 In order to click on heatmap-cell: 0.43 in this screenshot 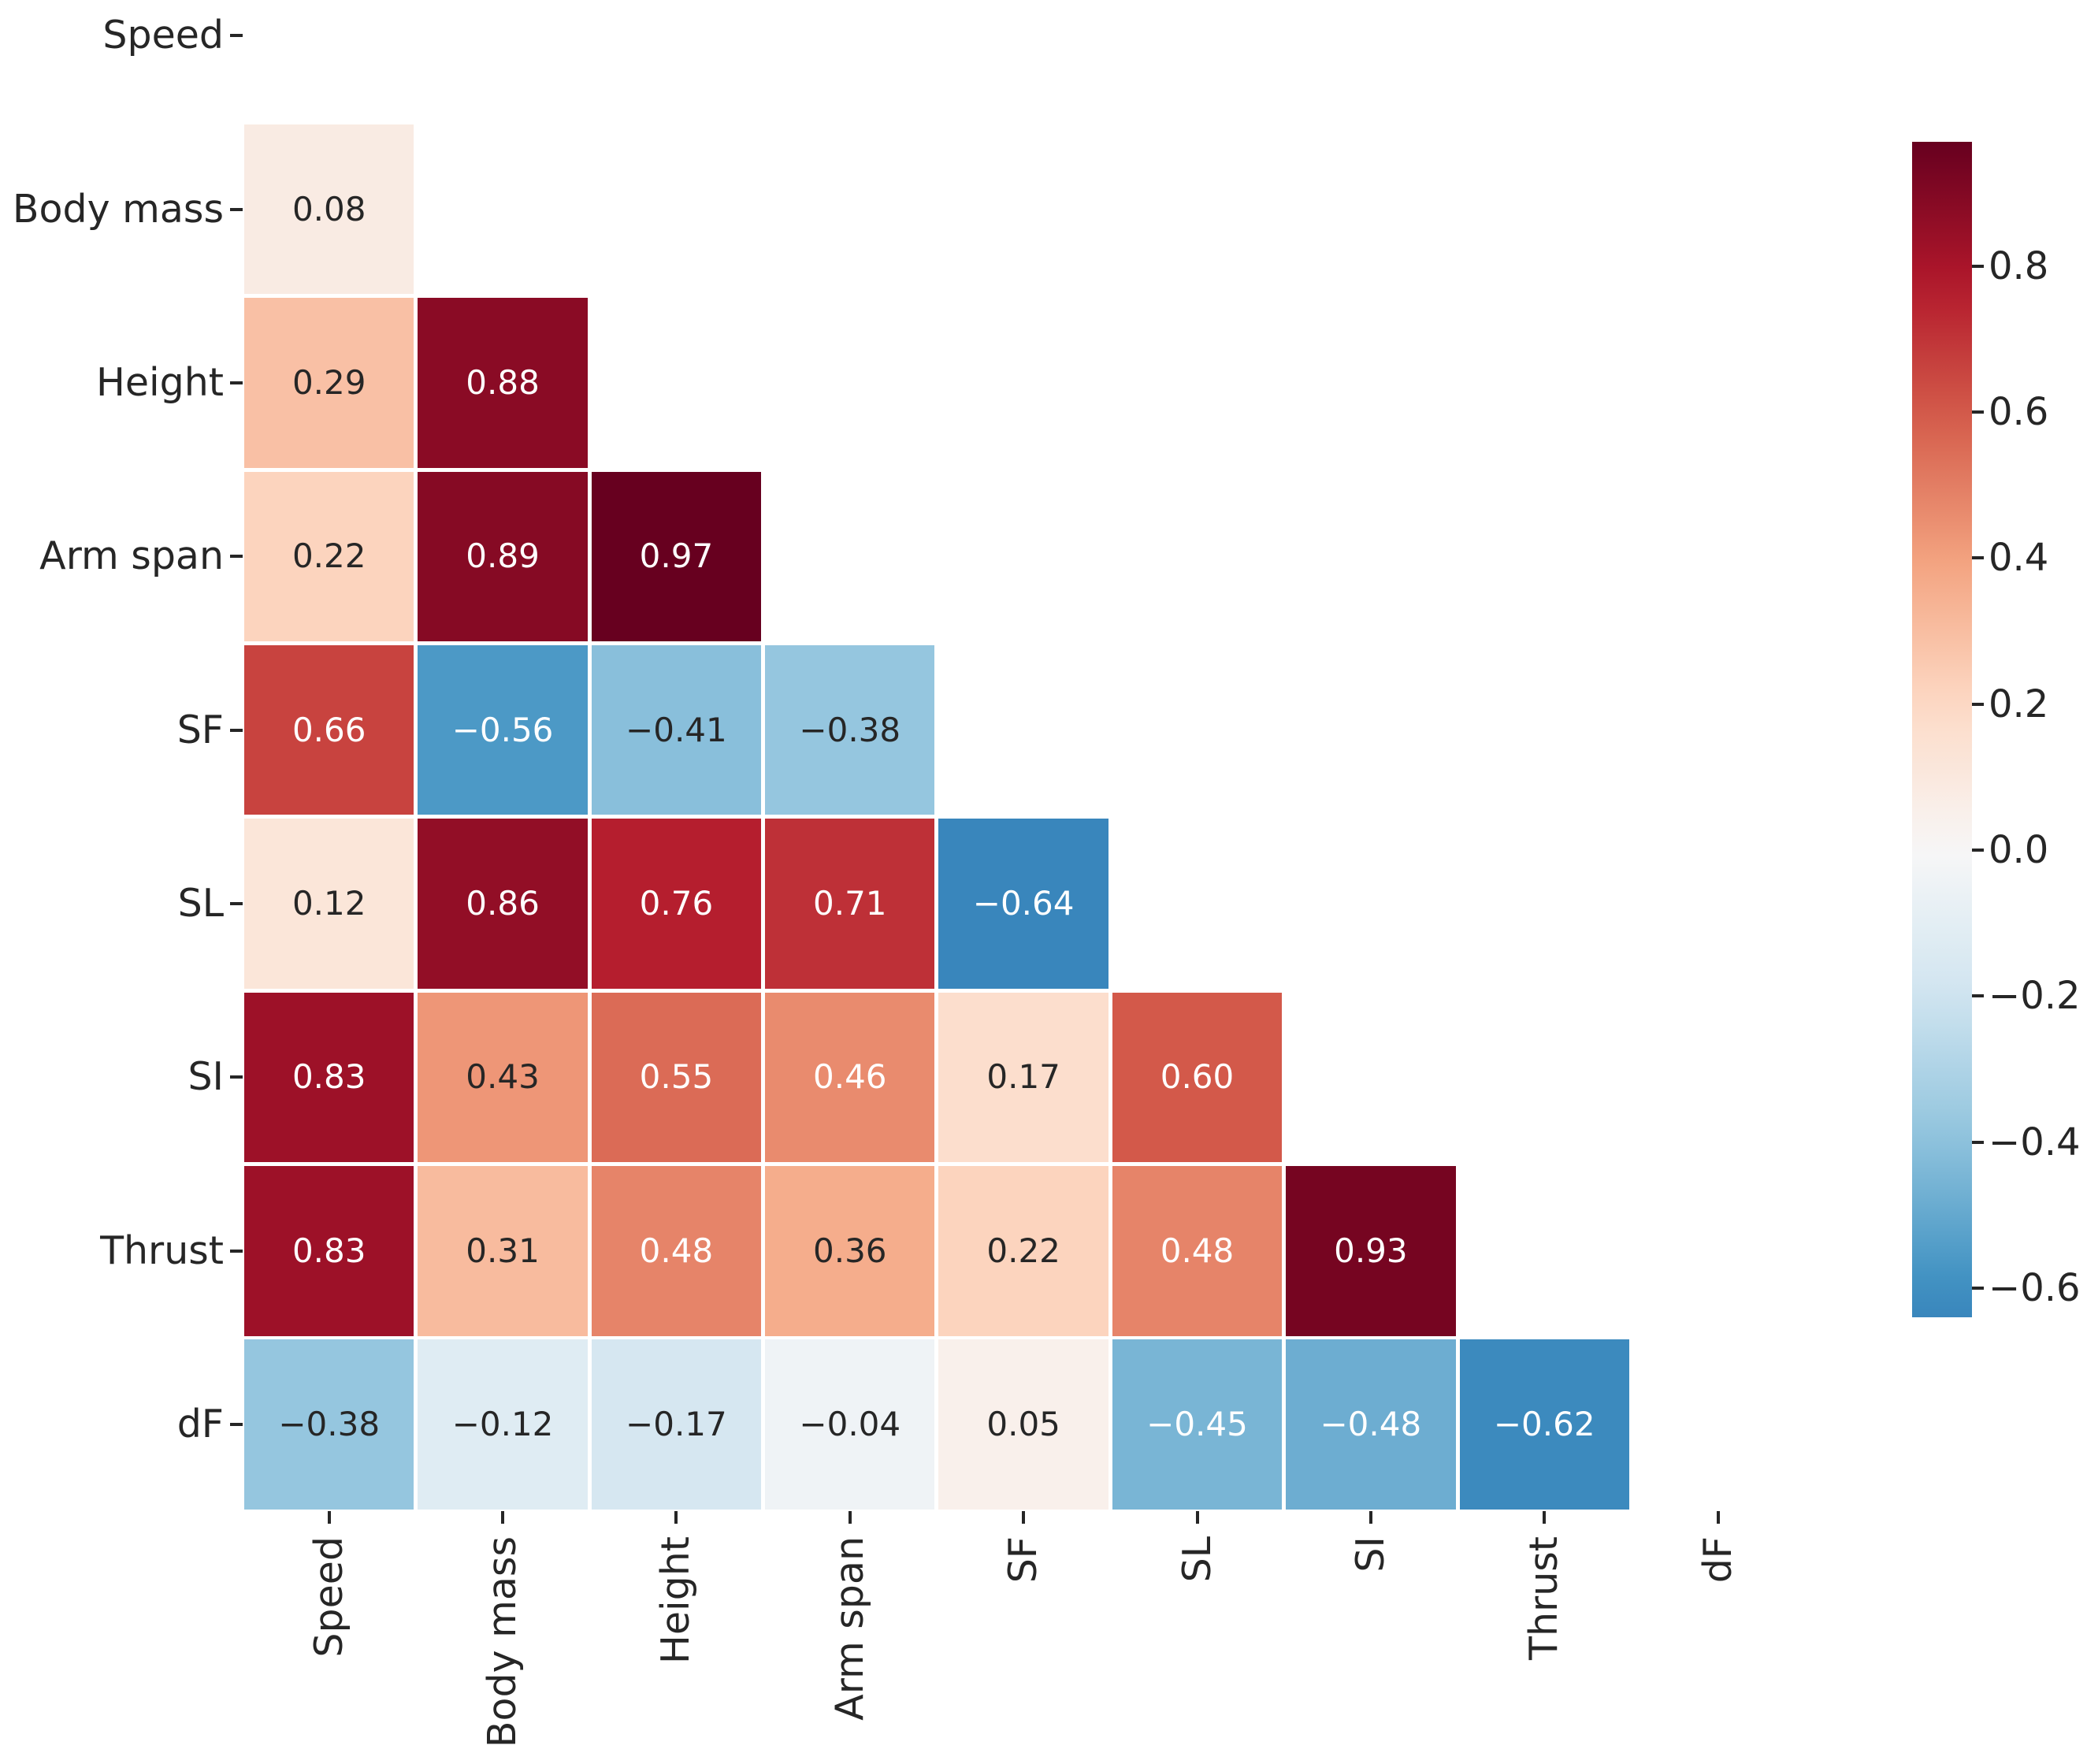, I will do `click(503, 1077)`.